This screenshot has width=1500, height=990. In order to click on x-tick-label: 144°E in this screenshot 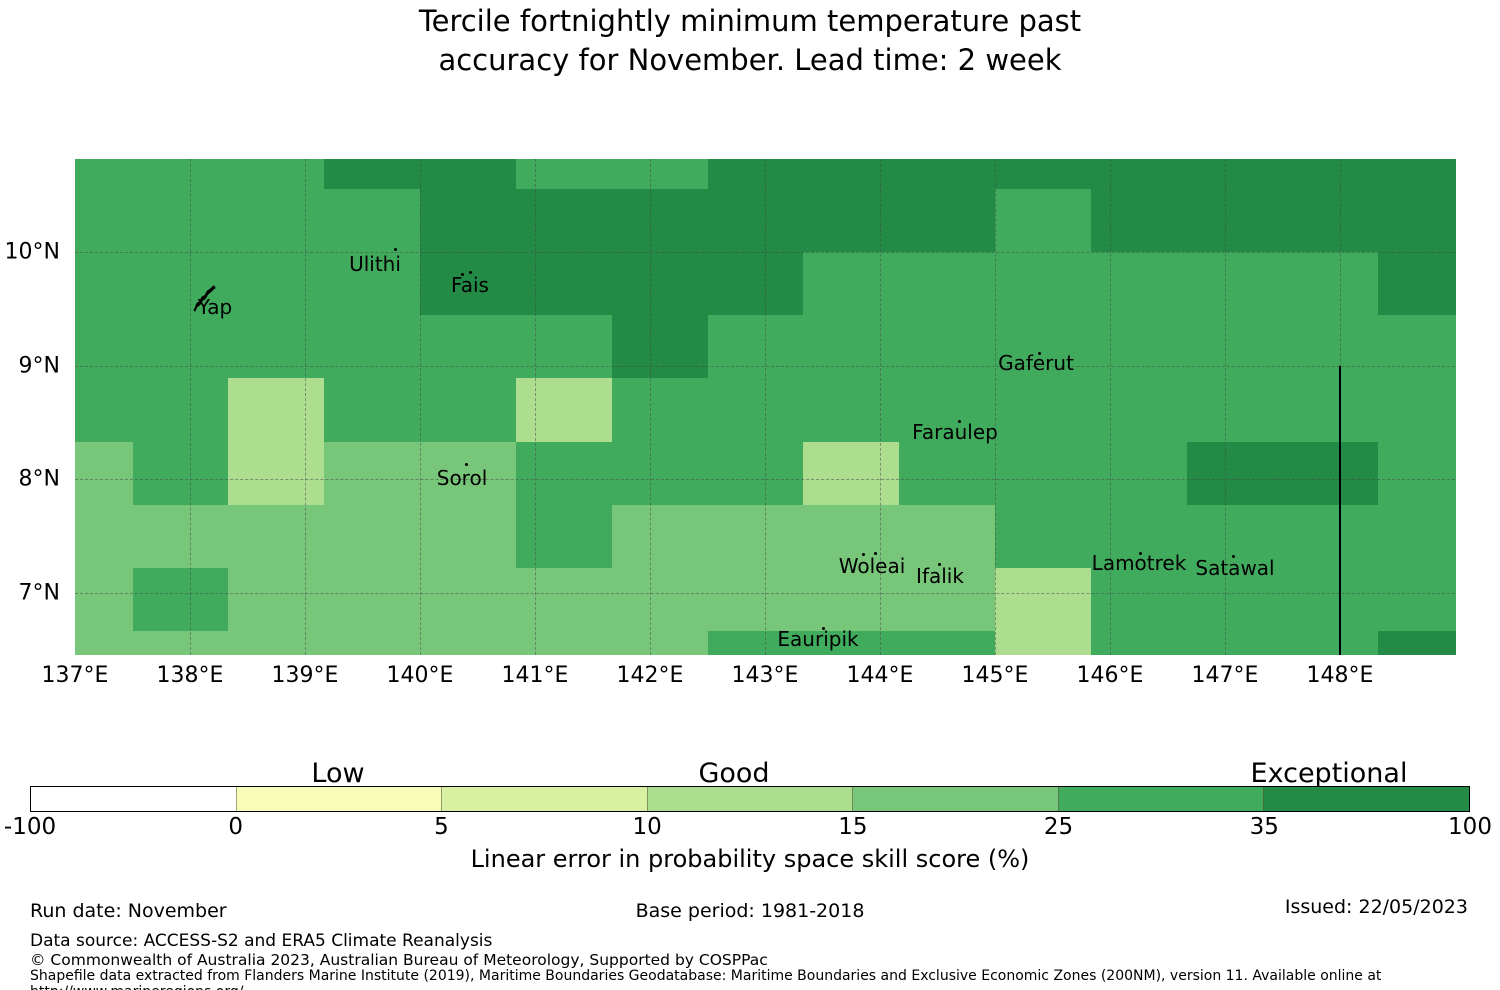, I will do `click(880, 675)`.